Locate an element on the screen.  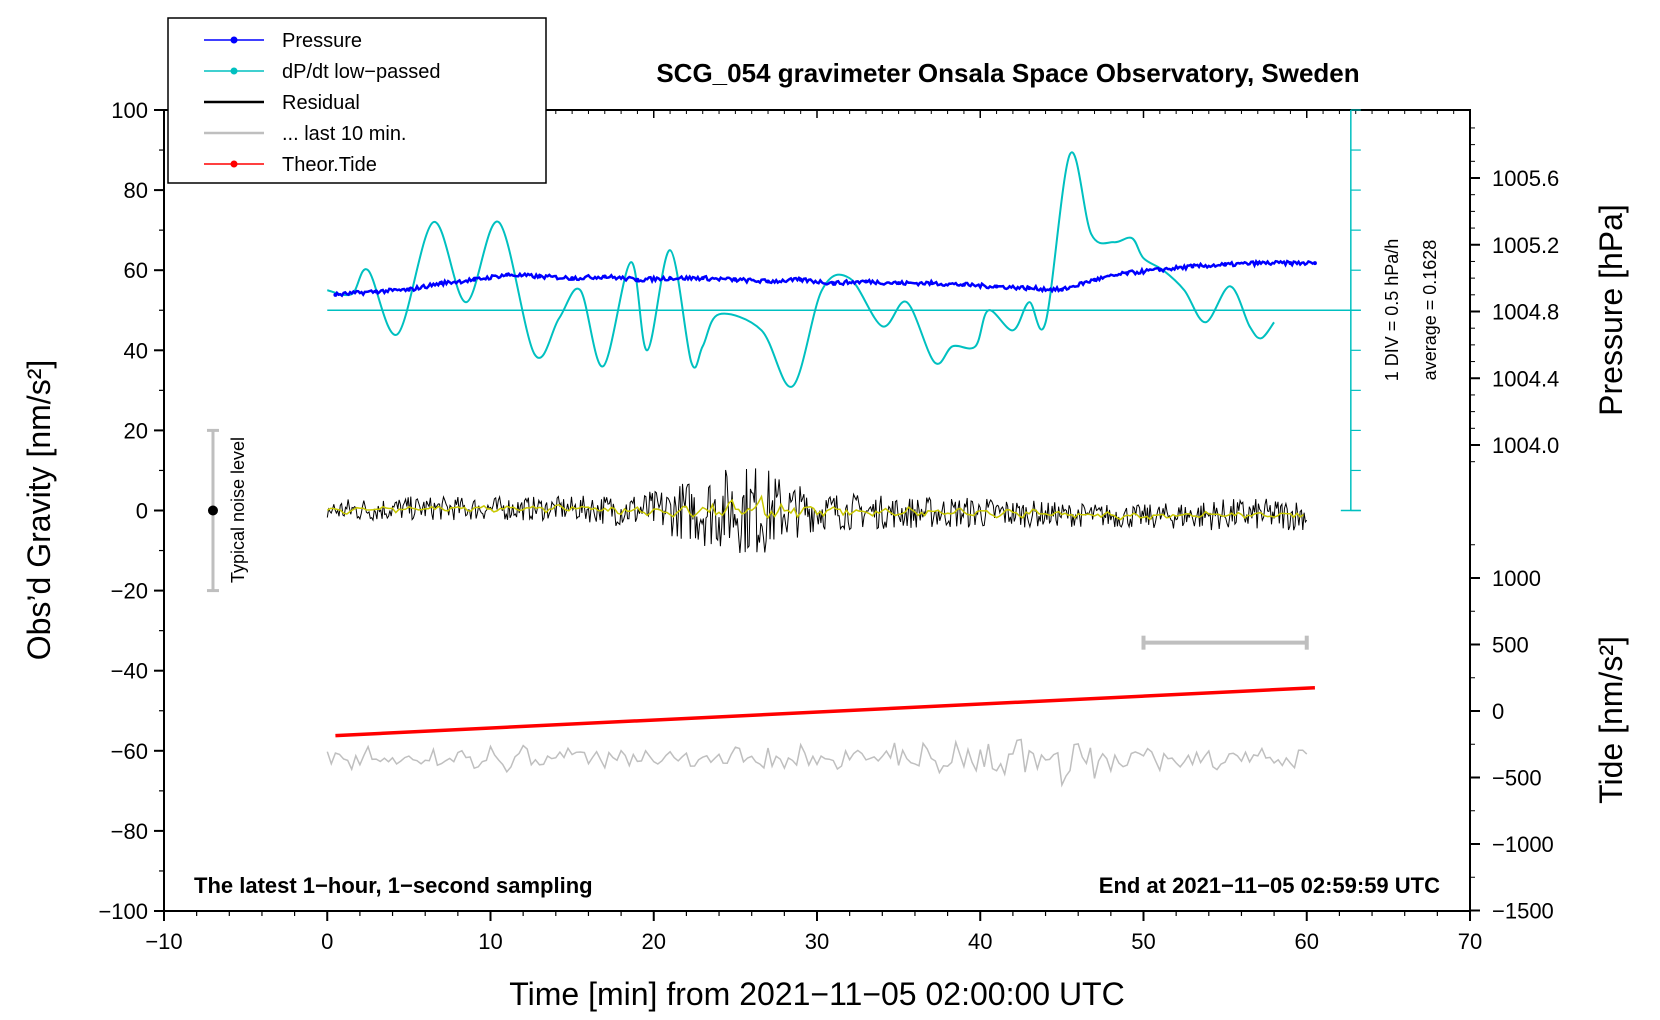
x-tick-label: 40 is located at coordinates (980, 941).